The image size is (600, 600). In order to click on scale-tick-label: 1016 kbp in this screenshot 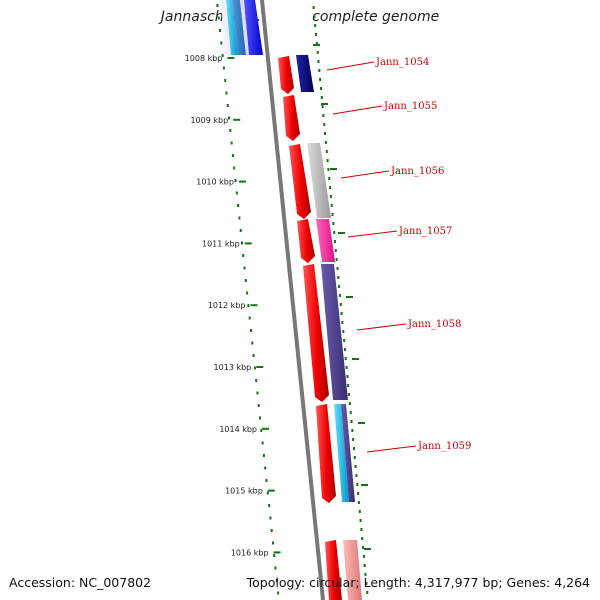, I will do `click(250, 552)`.